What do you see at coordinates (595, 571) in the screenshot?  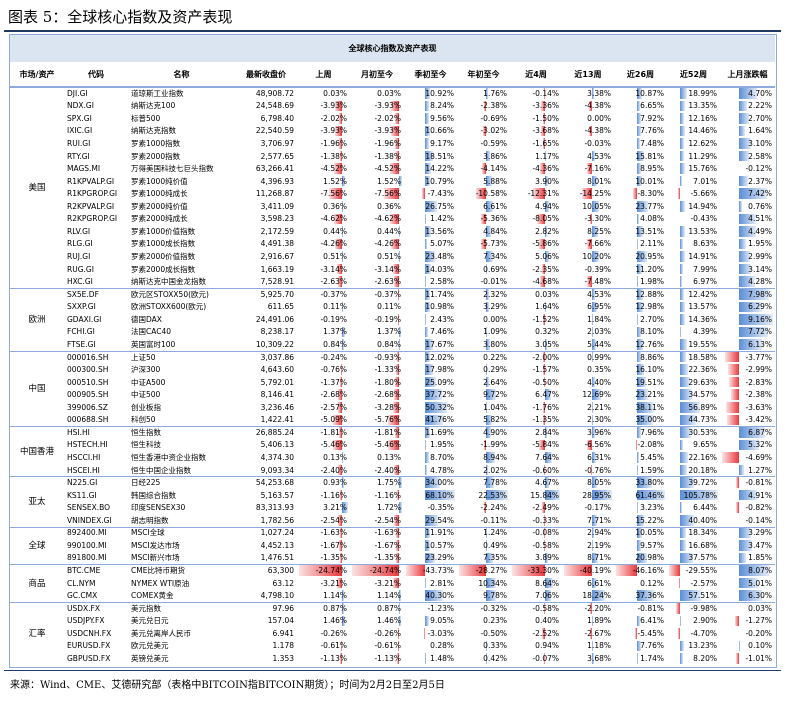 I see `number-cell: -40.19%` at bounding box center [595, 571].